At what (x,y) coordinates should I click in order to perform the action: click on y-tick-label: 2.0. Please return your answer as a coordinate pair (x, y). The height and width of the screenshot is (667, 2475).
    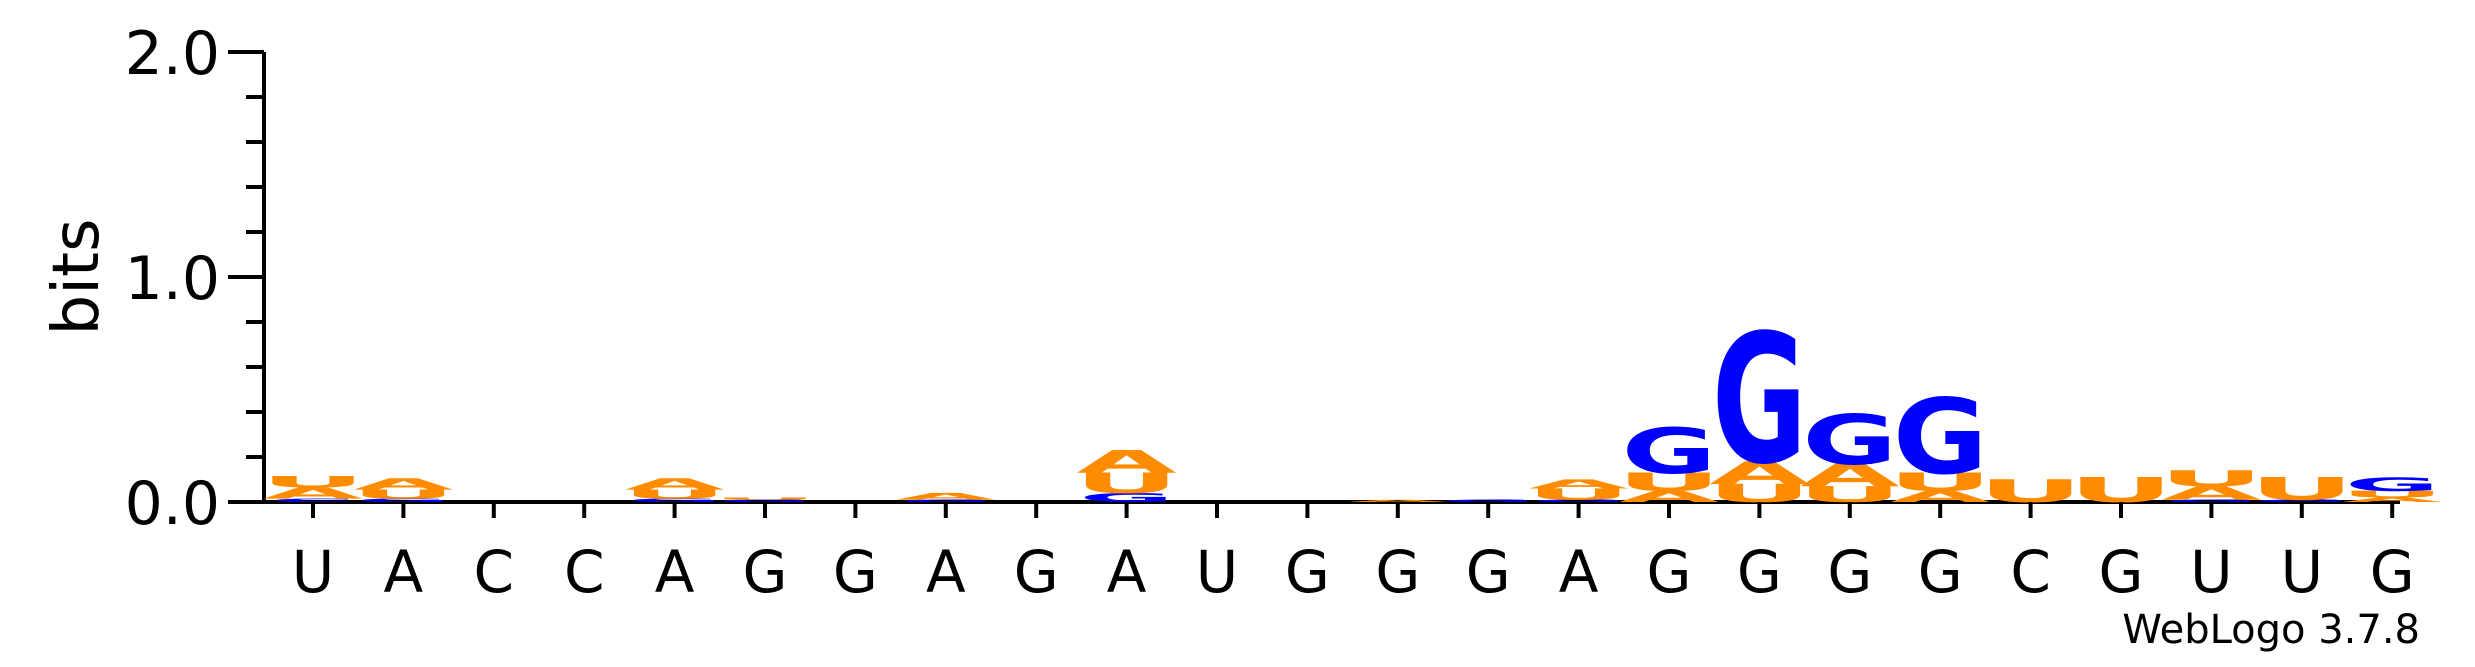
    Looking at the image, I should click on (172, 54).